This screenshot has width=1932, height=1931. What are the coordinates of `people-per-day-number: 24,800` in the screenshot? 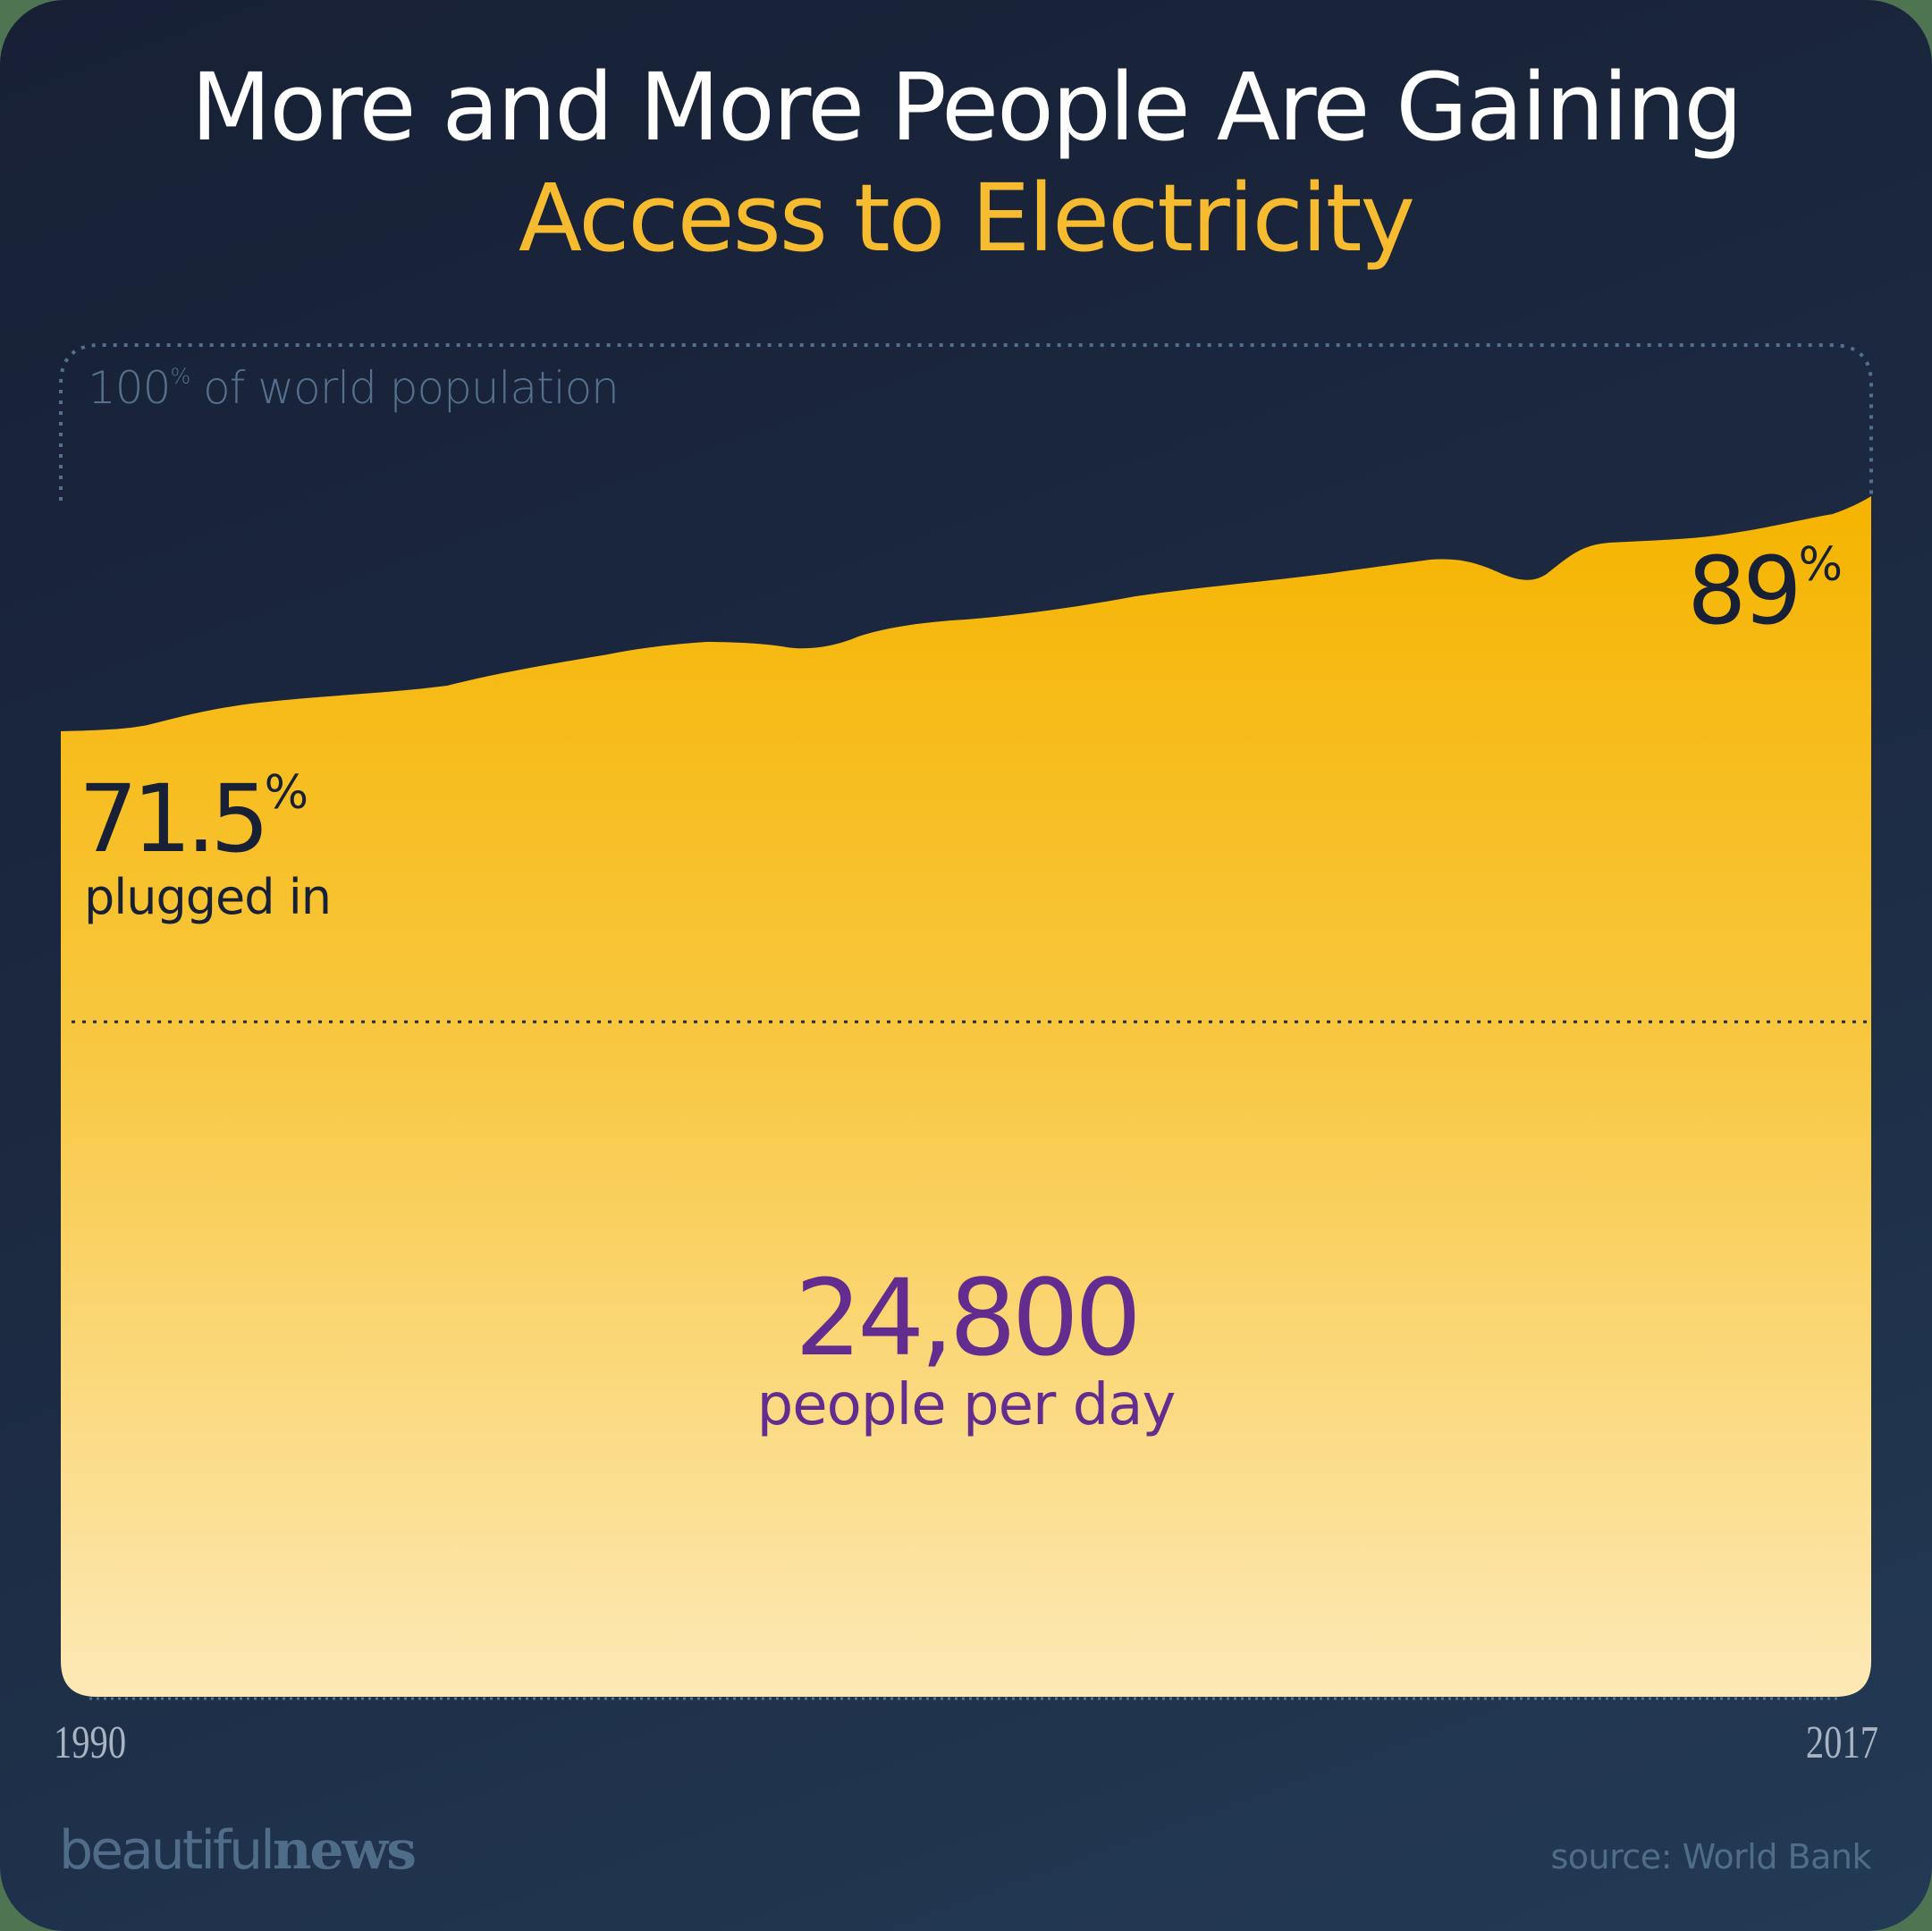 It's located at (968, 1317).